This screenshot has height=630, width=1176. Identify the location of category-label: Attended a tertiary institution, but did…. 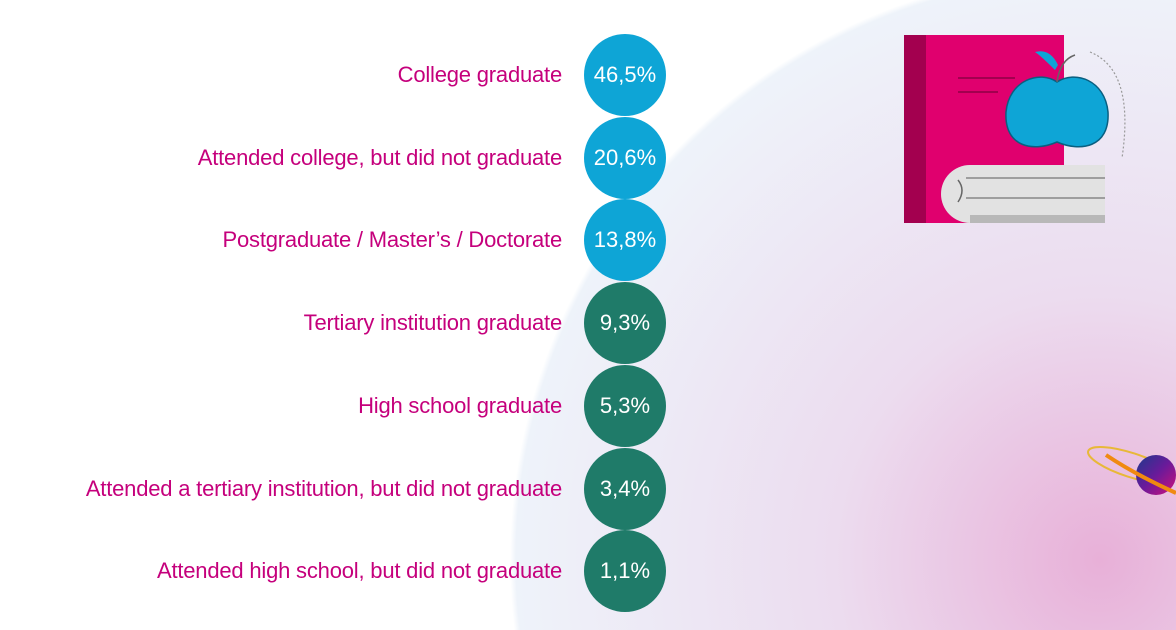
(323, 488).